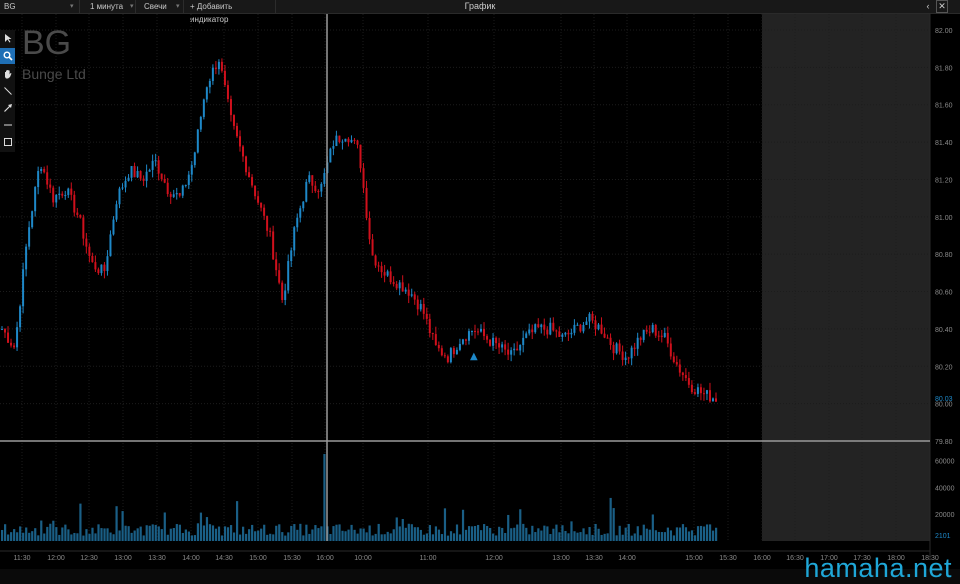  Describe the element at coordinates (7, 125) in the screenshot. I see `horizontal-line-icon` at that location.